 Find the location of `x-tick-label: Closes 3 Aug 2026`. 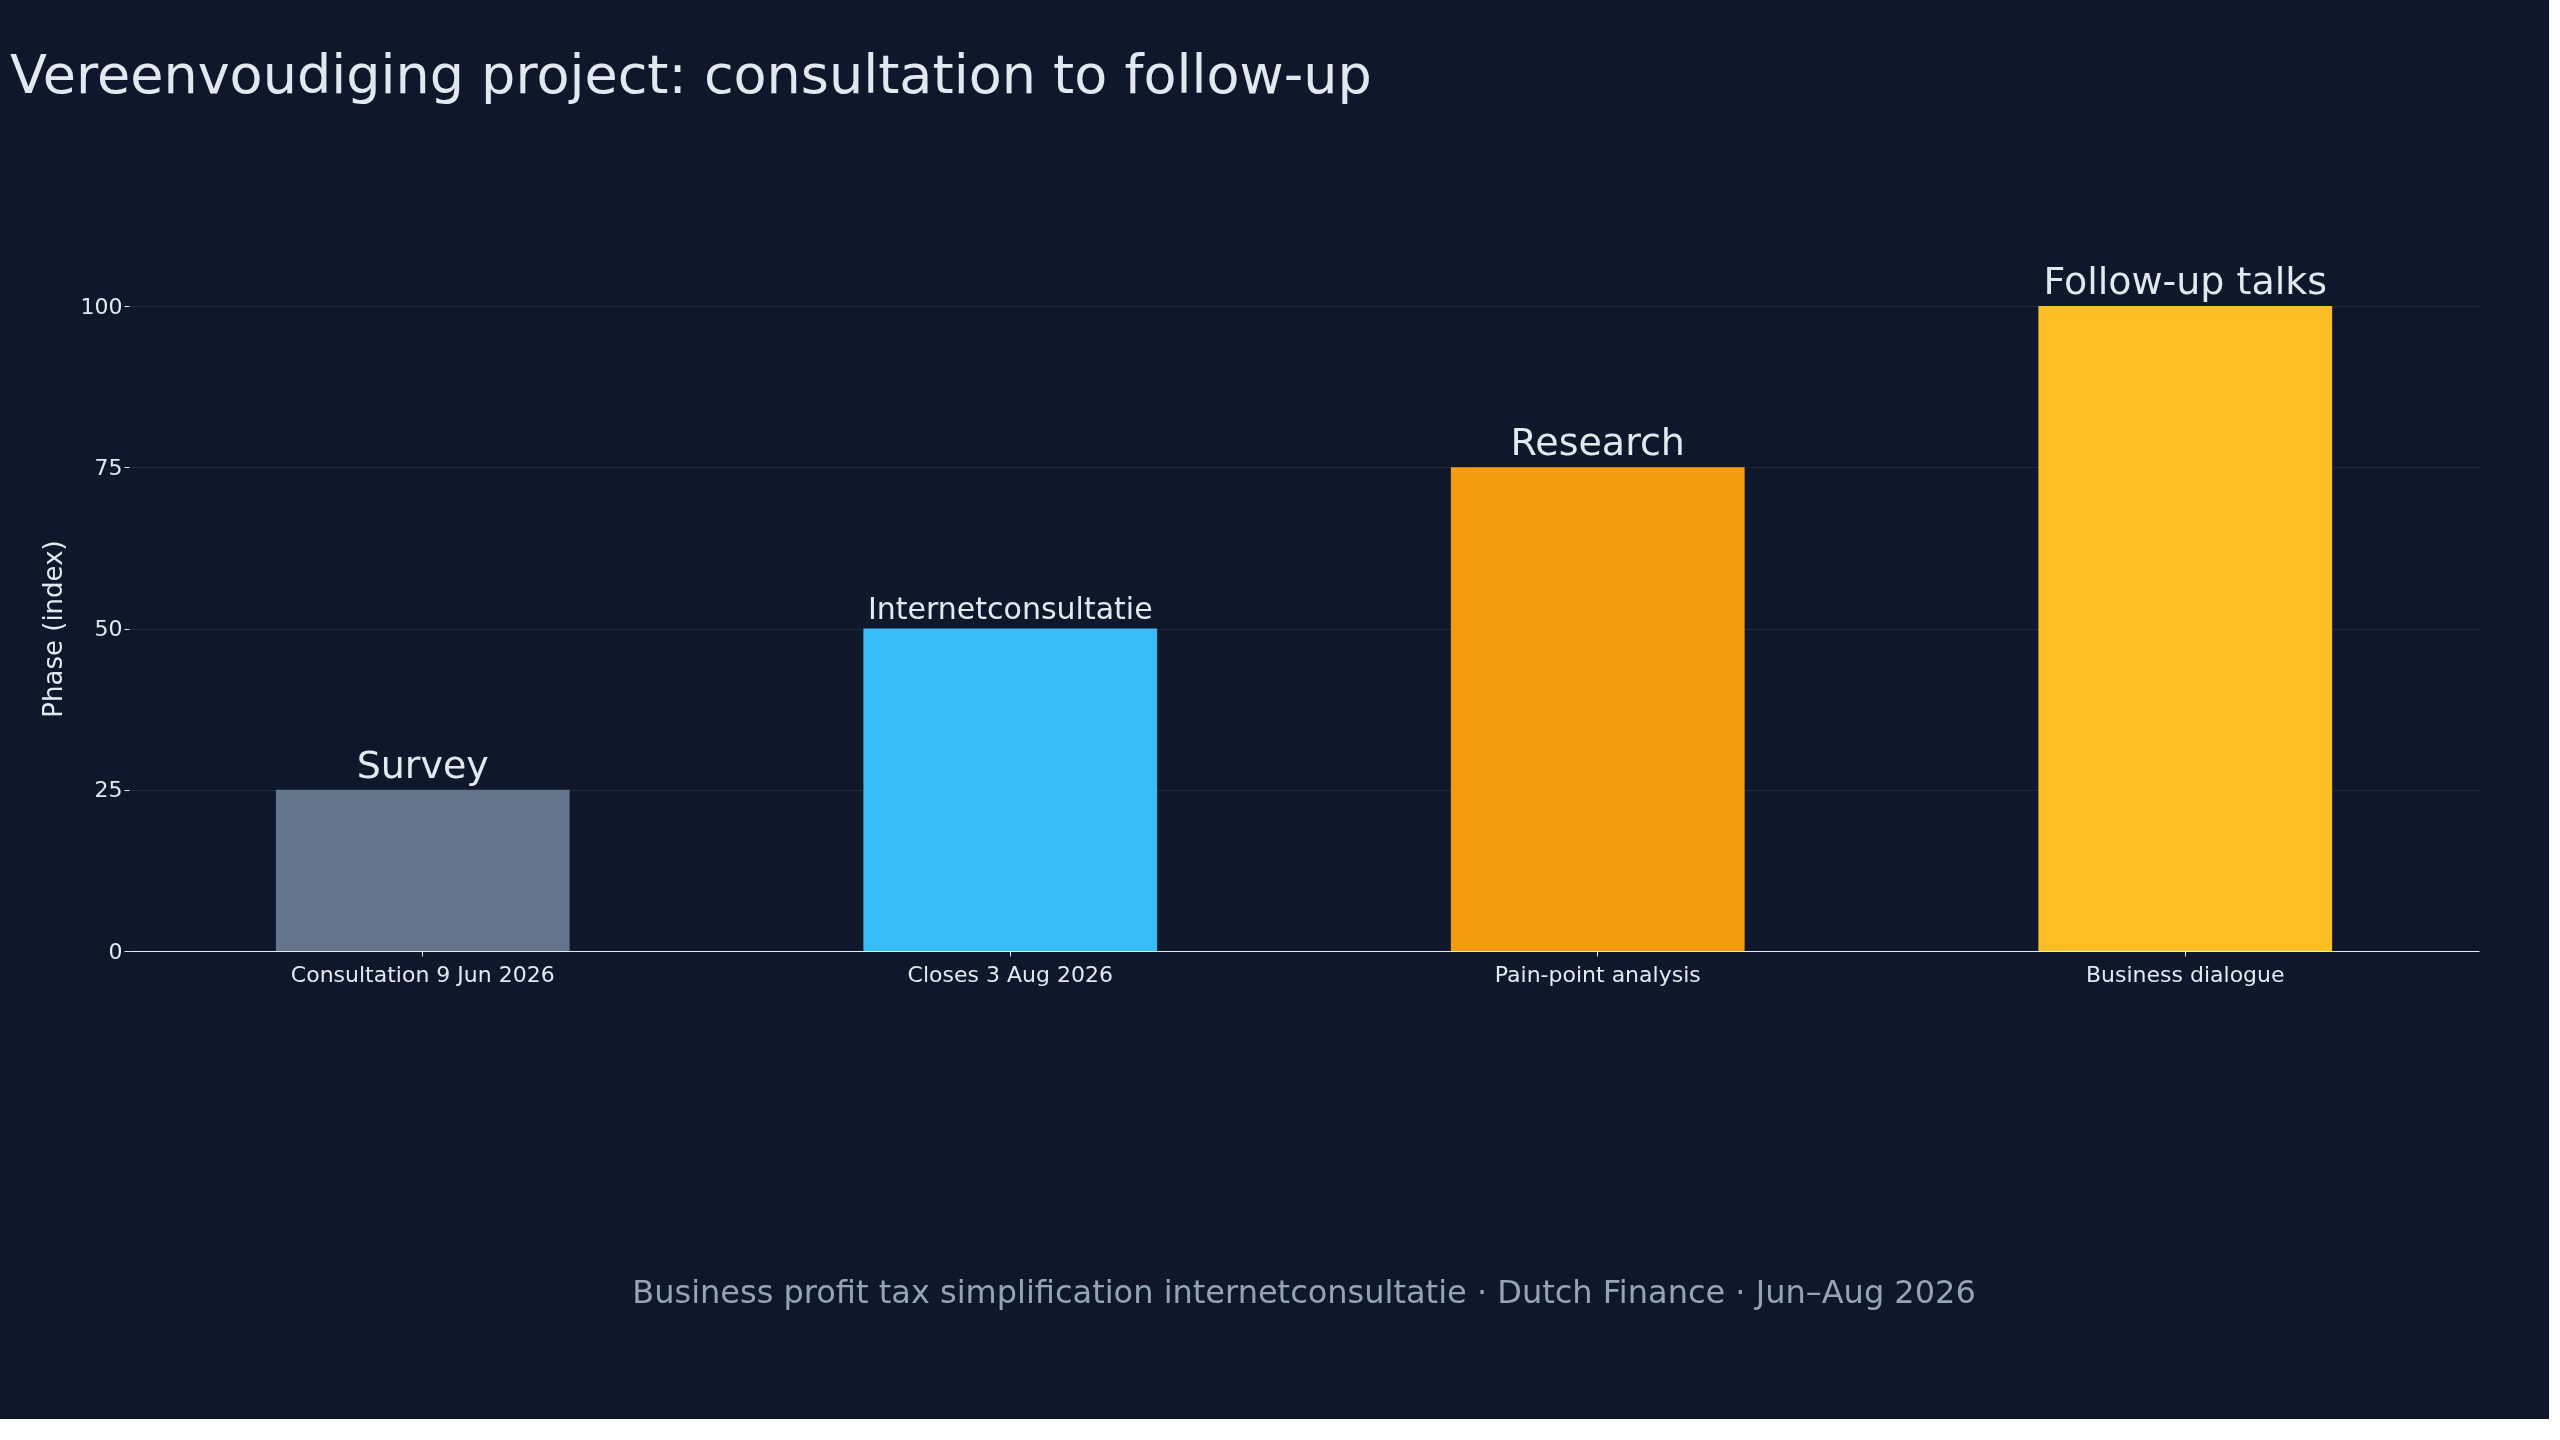

x-tick-label: Closes 3 Aug 2026 is located at coordinates (1010, 974).